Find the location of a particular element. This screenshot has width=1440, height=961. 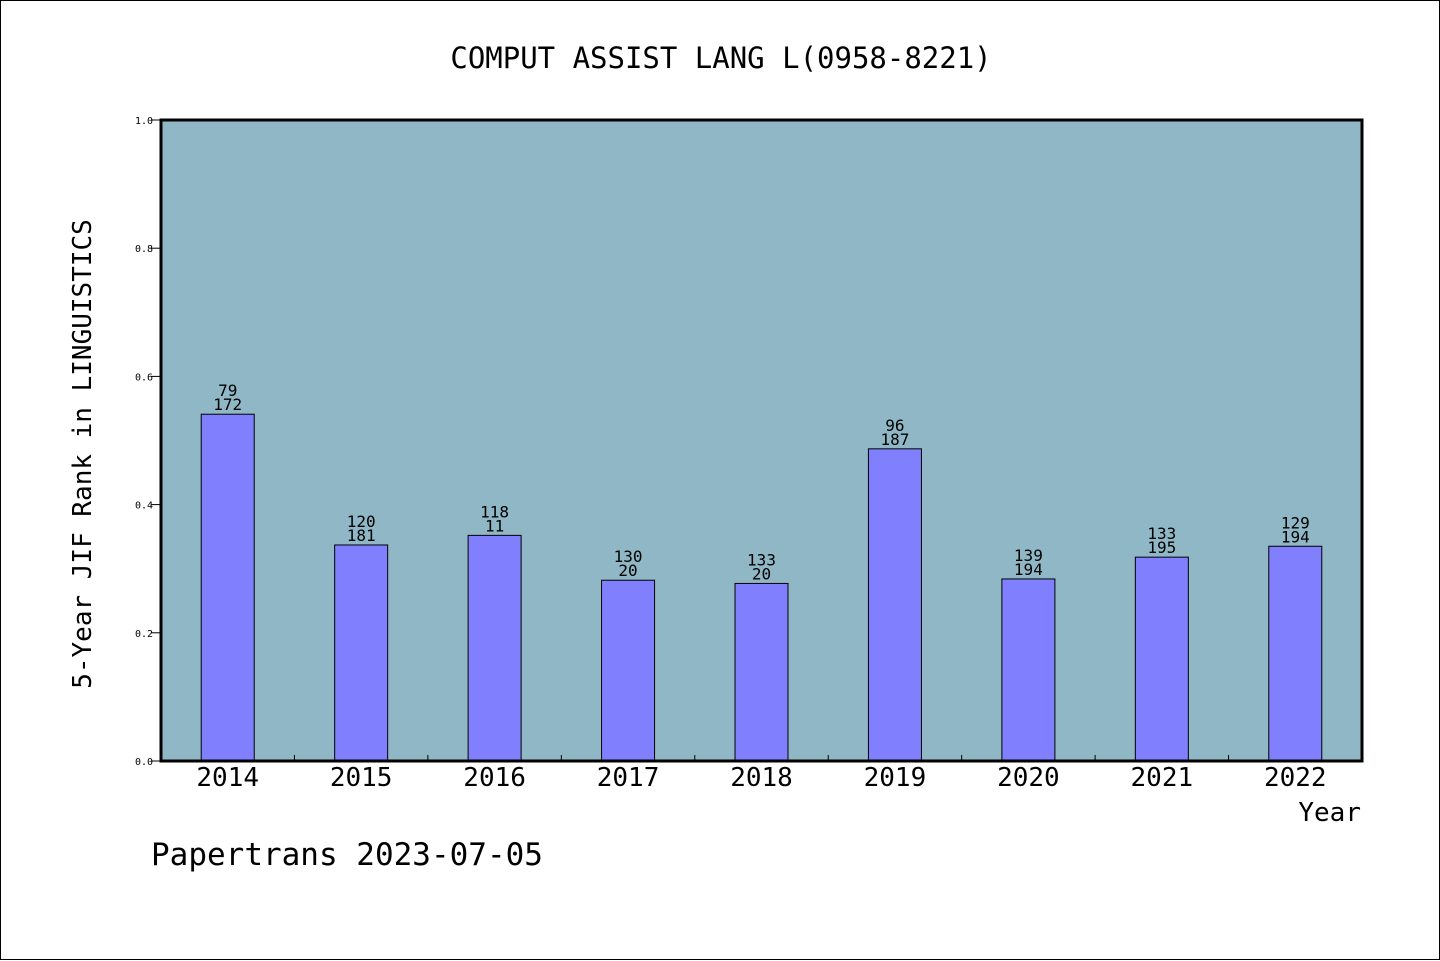

y-tick-label: 0.6 is located at coordinates (144, 377).